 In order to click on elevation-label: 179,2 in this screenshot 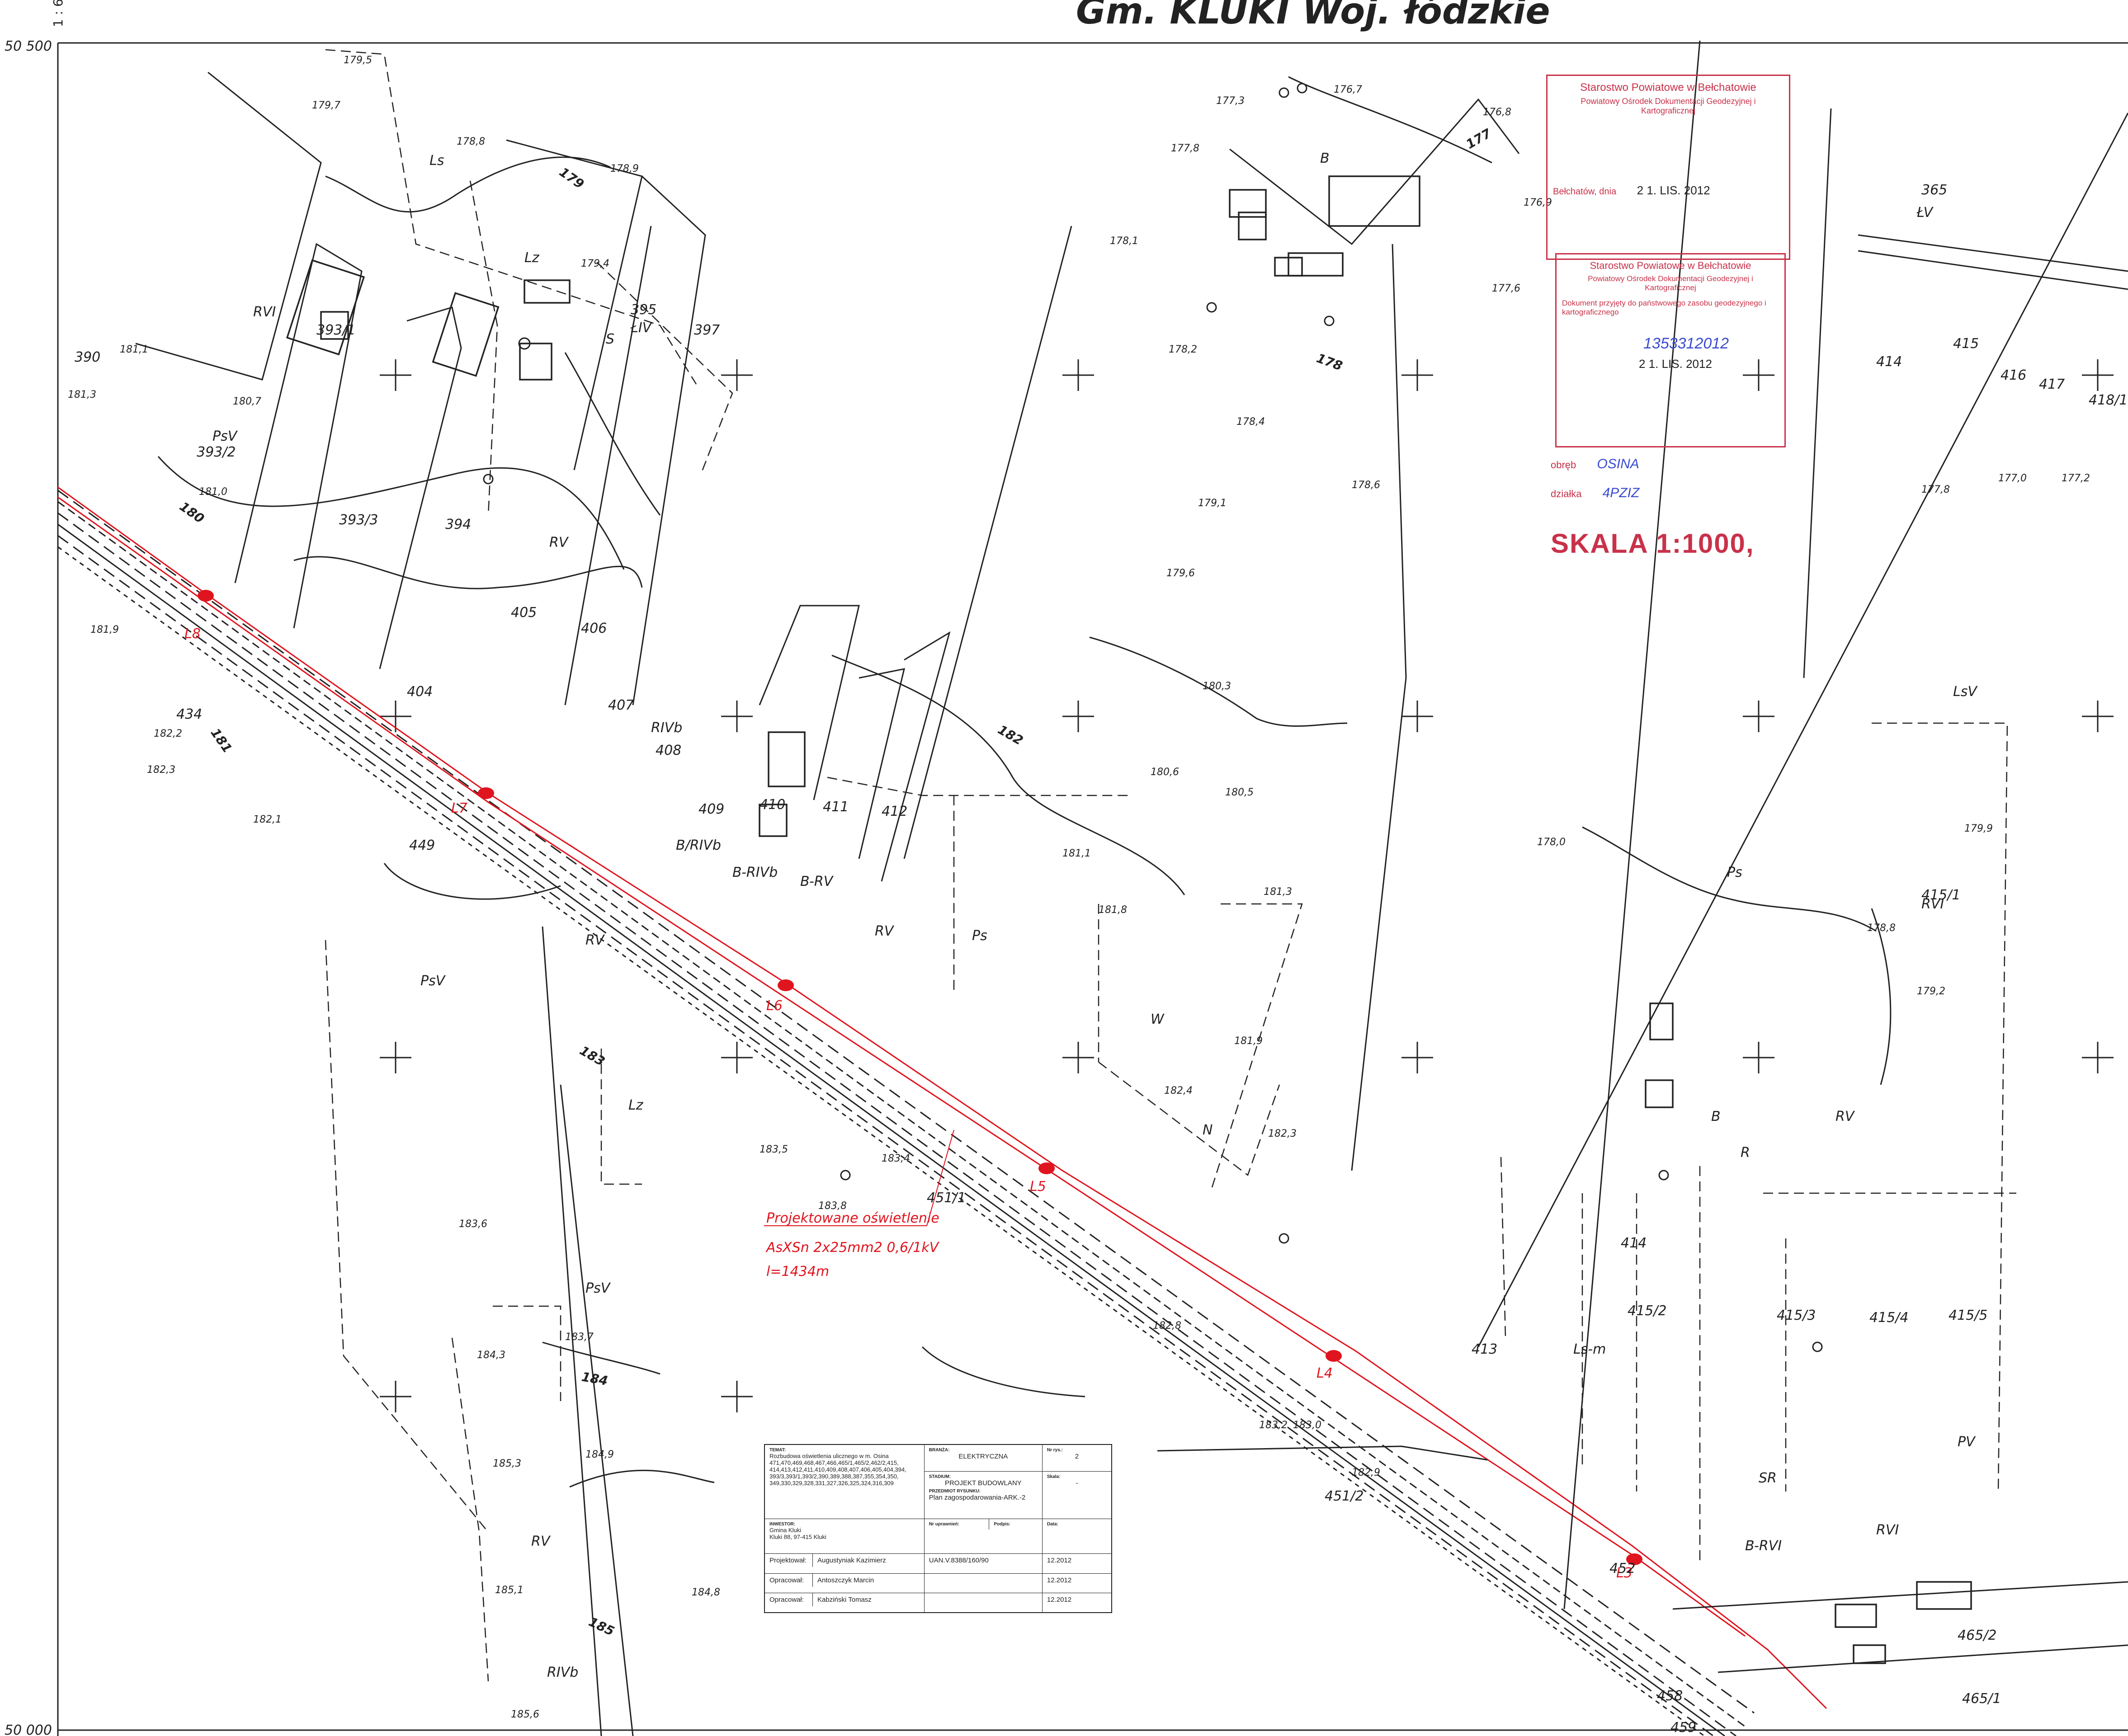, I will do `click(1931, 991)`.